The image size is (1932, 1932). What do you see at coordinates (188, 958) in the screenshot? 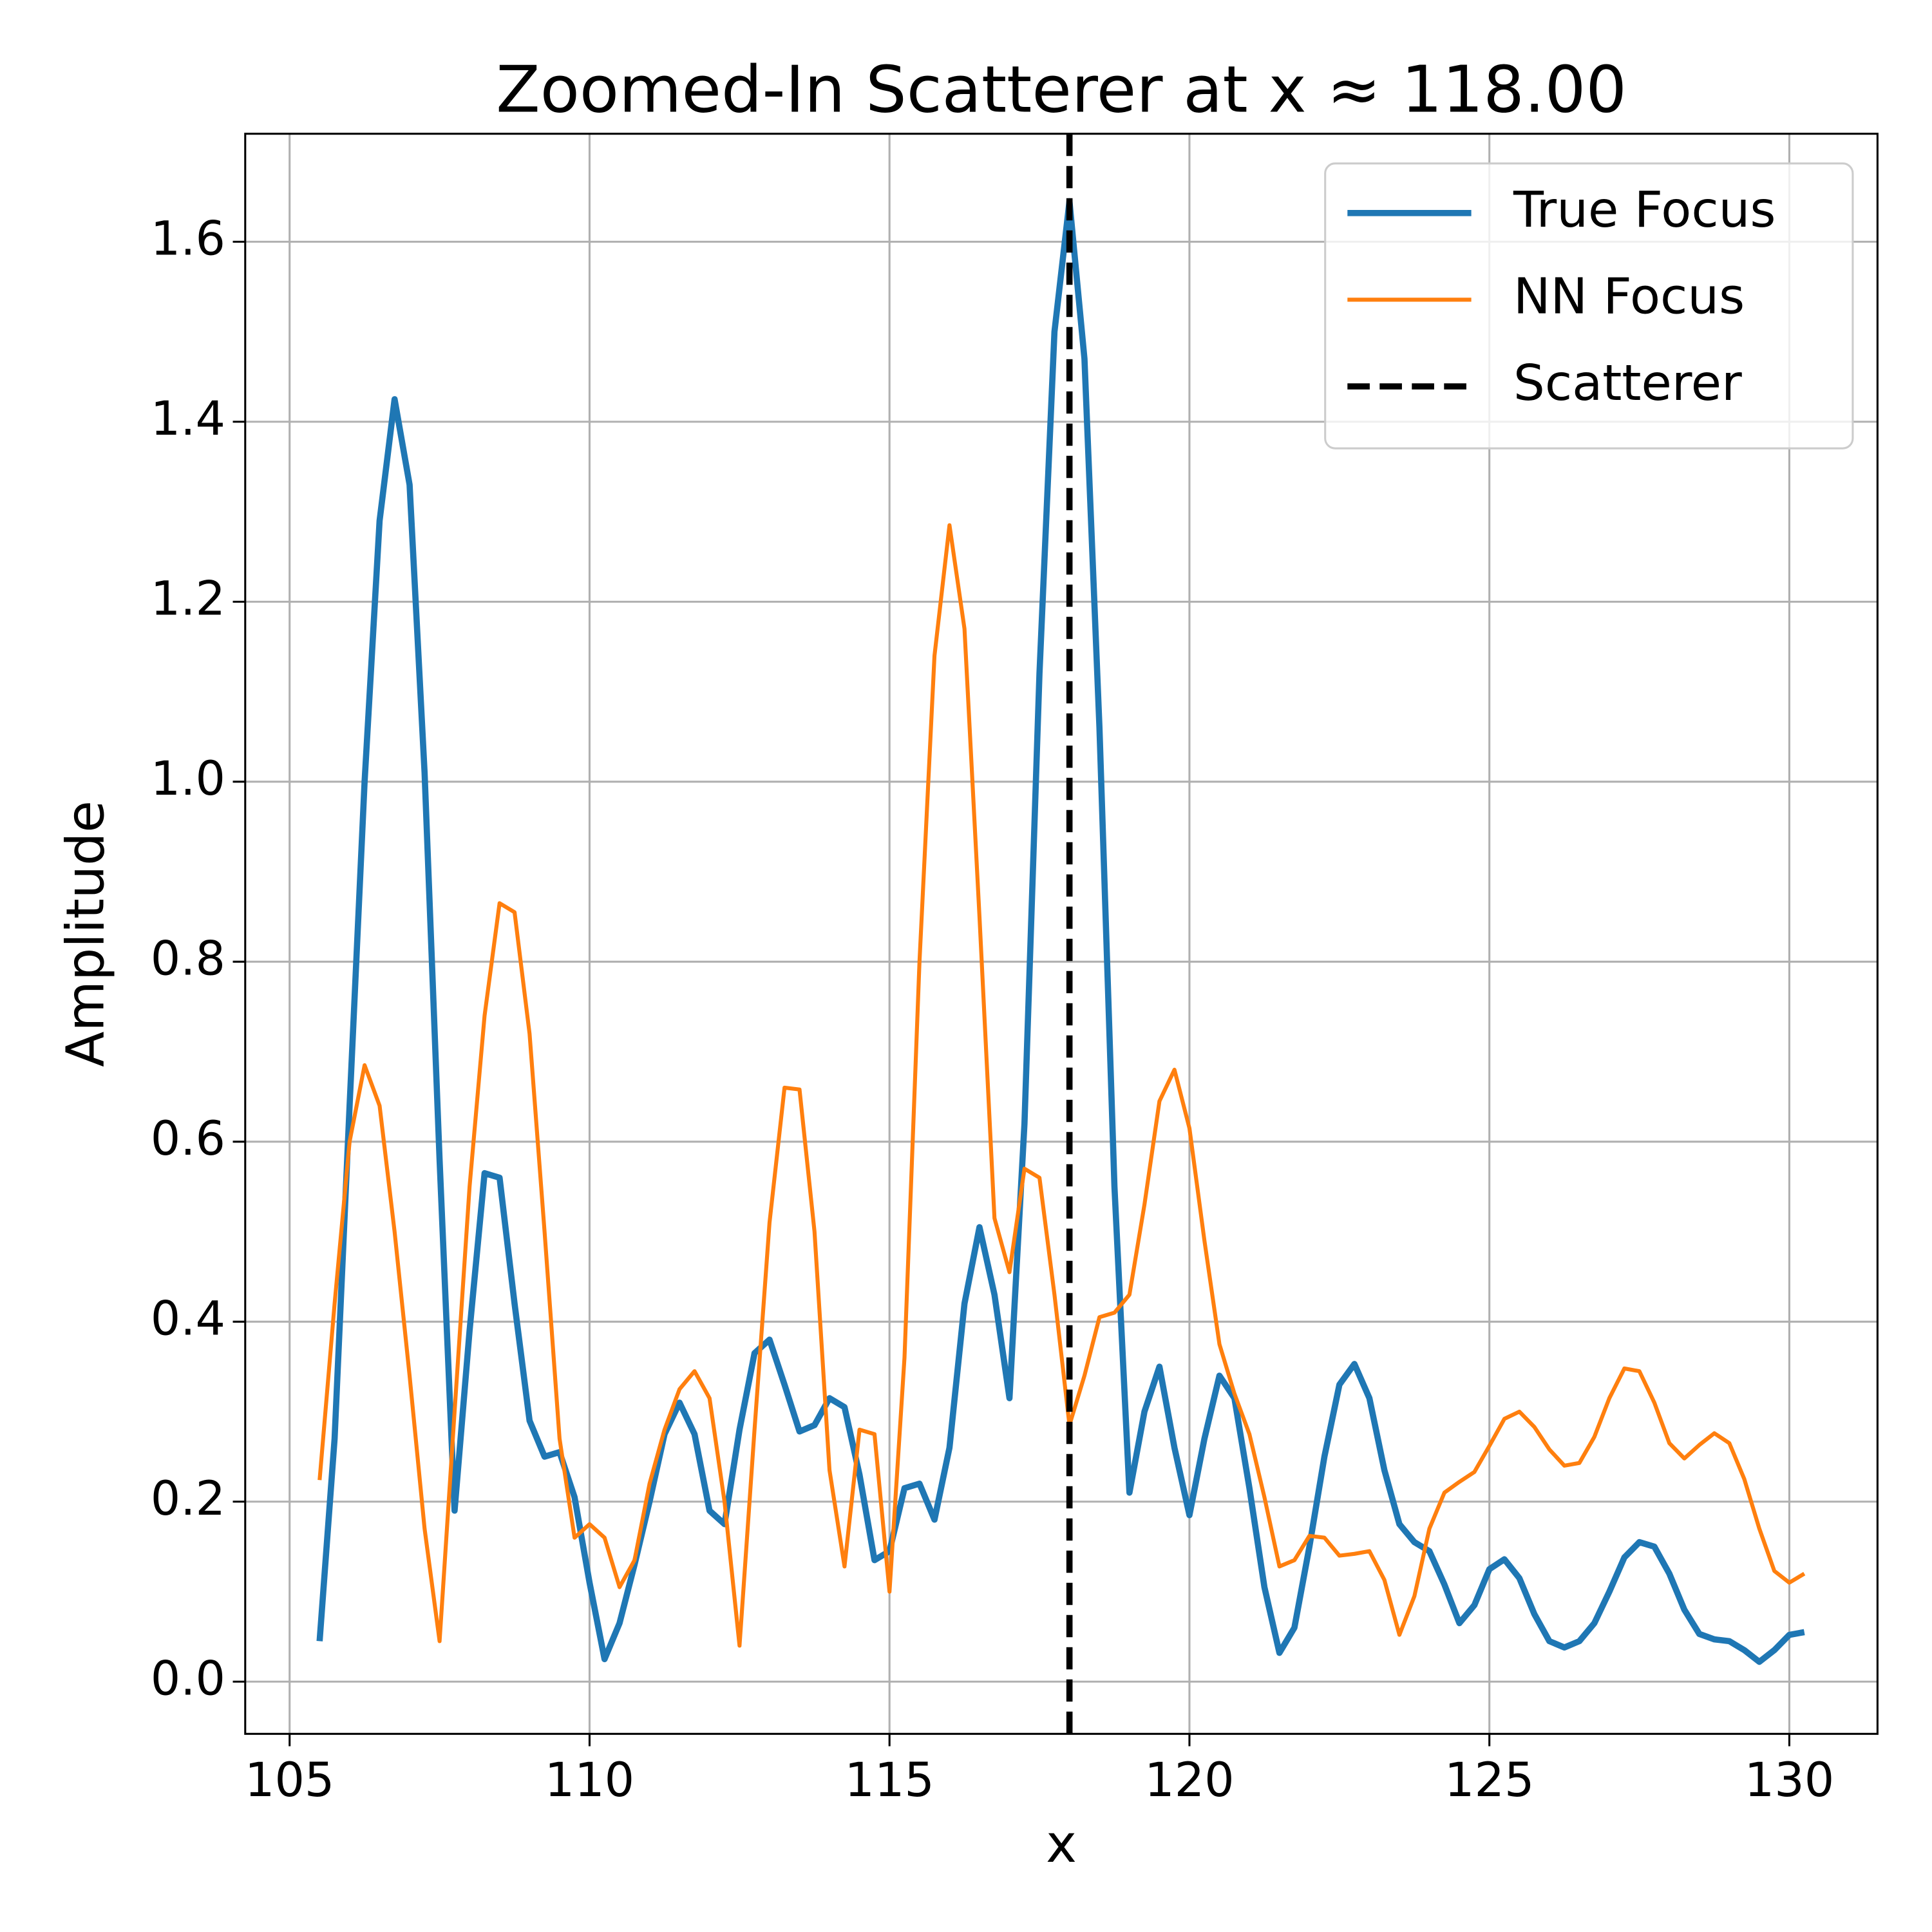
I see `y-tick-label: 0.8` at bounding box center [188, 958].